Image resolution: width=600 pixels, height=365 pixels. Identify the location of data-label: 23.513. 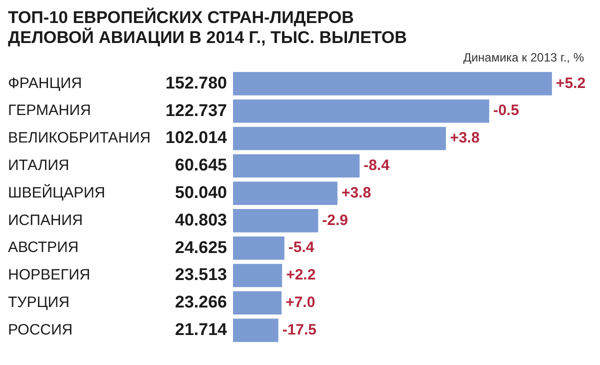
(201, 274).